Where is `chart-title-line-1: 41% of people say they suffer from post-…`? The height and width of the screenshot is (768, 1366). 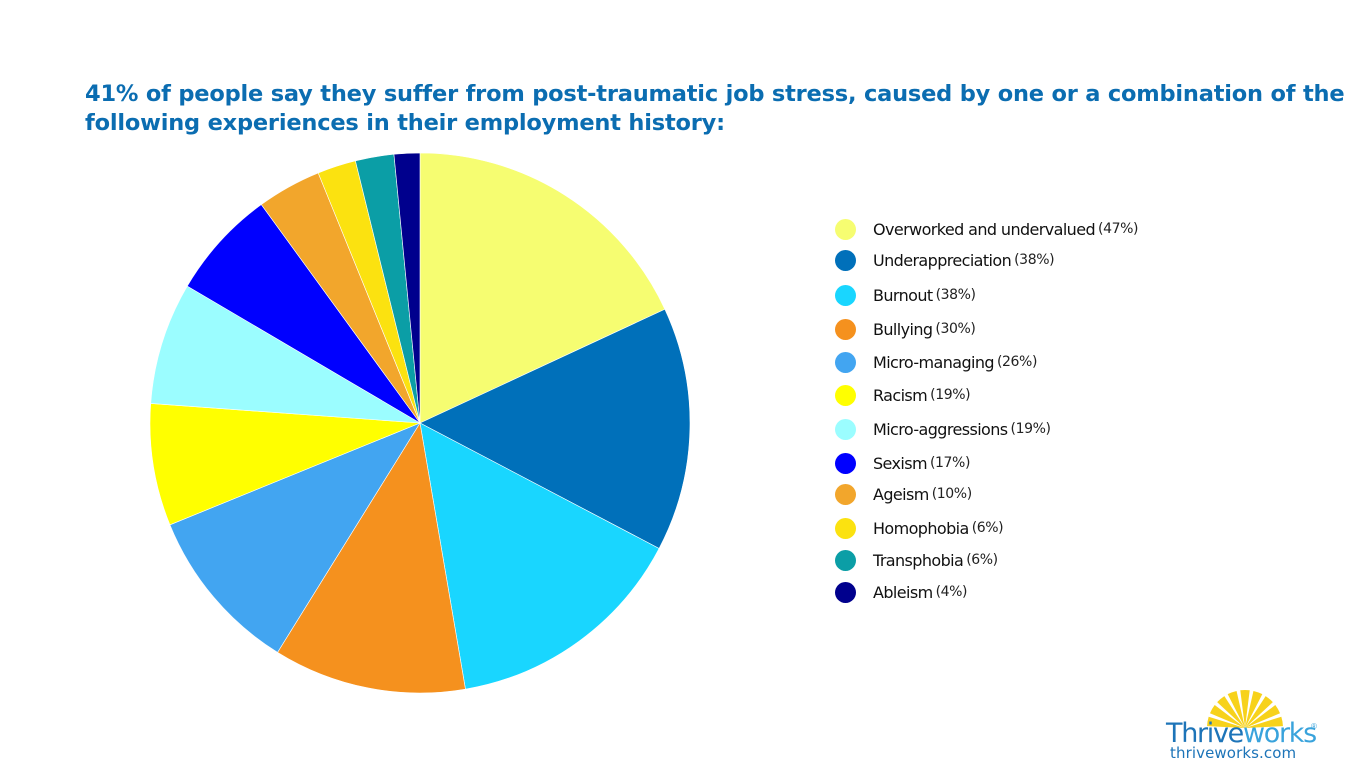
chart-title-line-1: 41% of people say they suffer from post-… is located at coordinates (715, 94).